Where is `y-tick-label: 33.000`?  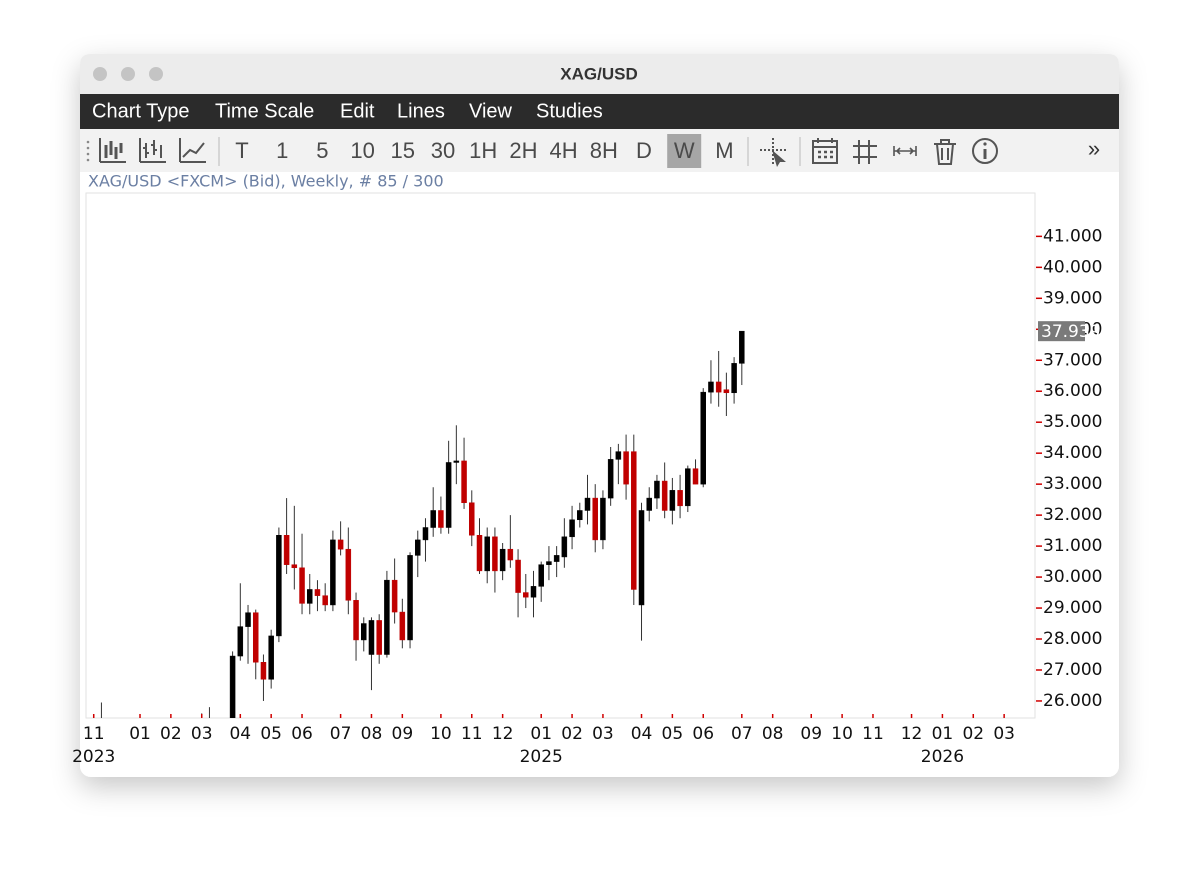 y-tick-label: 33.000 is located at coordinates (1072, 484).